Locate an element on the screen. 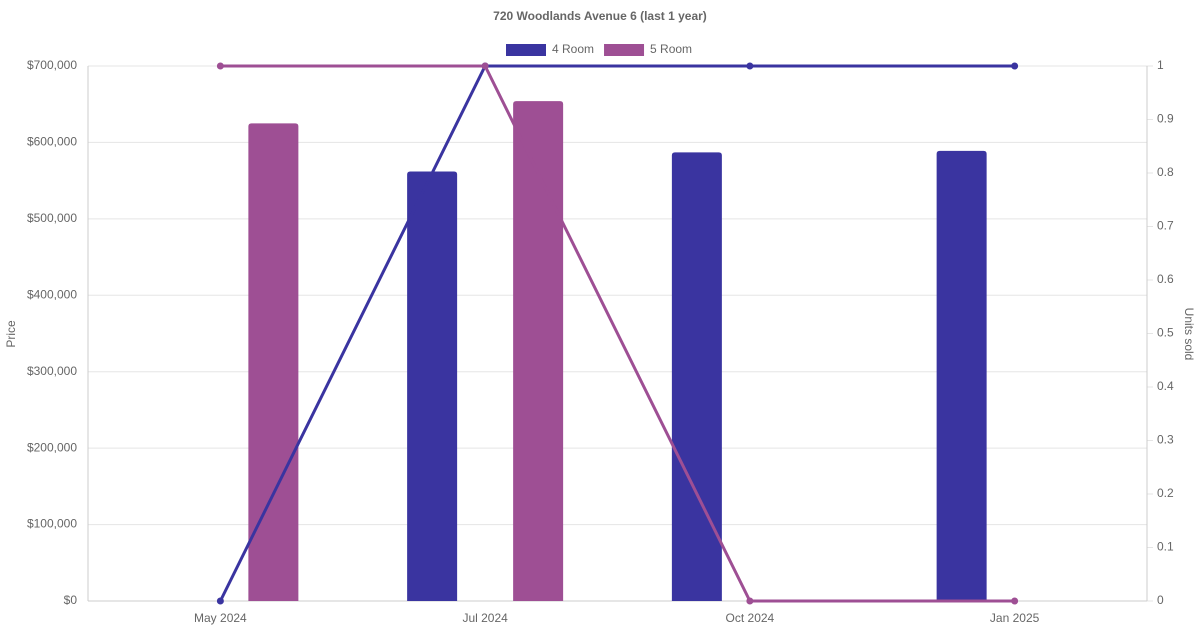 The height and width of the screenshot is (630, 1200). y-tick-label: $300,000 is located at coordinates (52, 371).